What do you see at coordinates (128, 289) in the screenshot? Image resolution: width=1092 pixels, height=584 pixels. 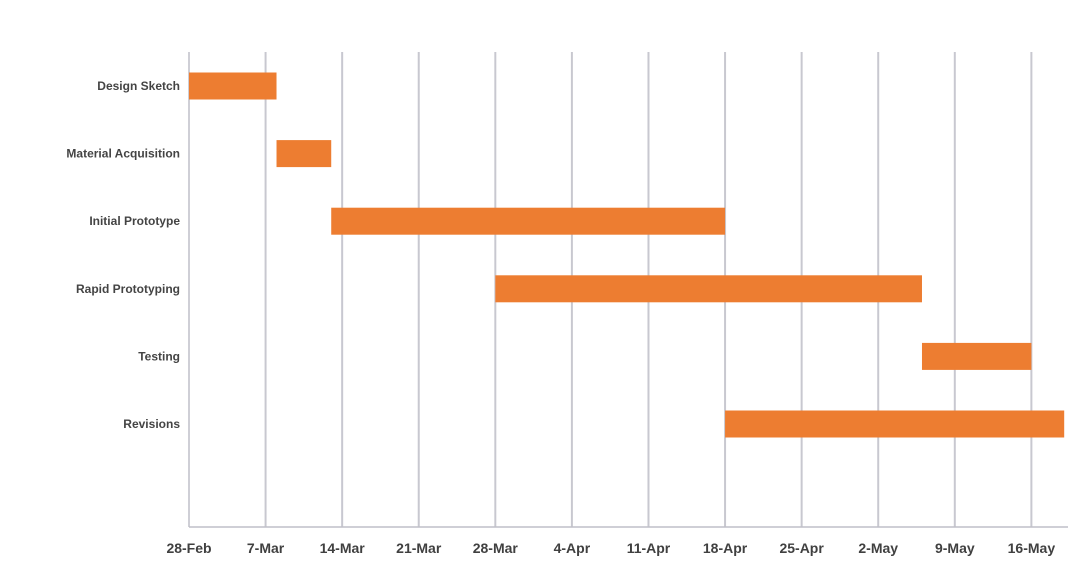 I see `task-label: Rapid Prototyping` at bounding box center [128, 289].